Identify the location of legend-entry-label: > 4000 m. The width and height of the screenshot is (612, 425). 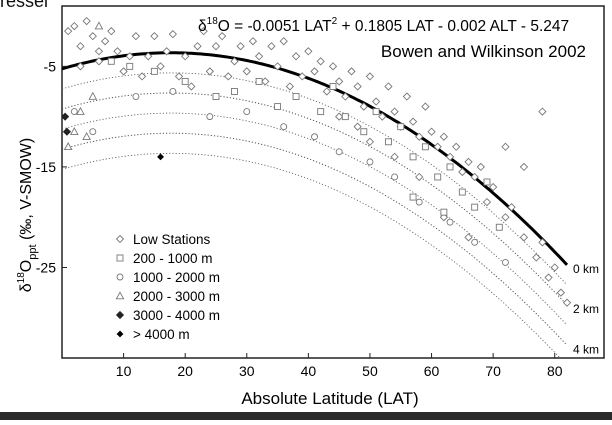
(161, 334).